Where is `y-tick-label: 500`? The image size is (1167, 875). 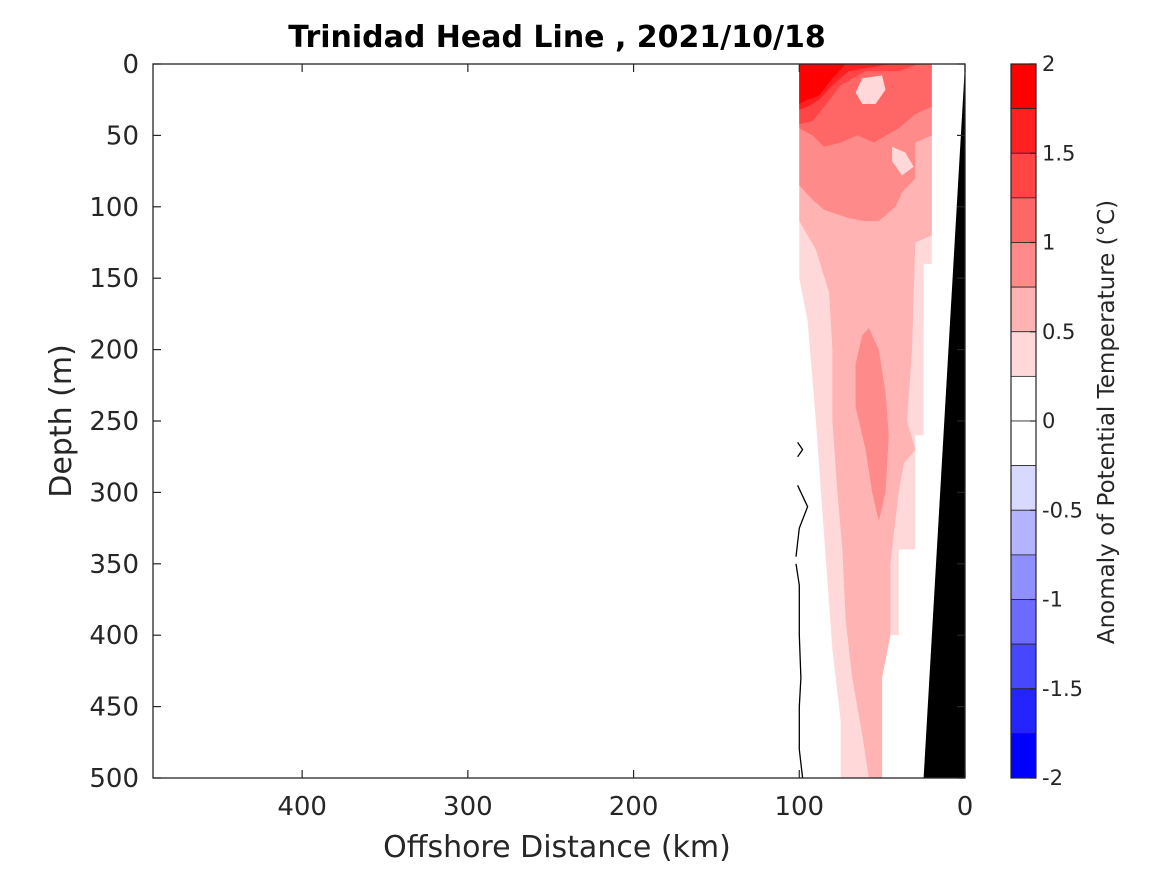 y-tick-label: 500 is located at coordinates (114, 779).